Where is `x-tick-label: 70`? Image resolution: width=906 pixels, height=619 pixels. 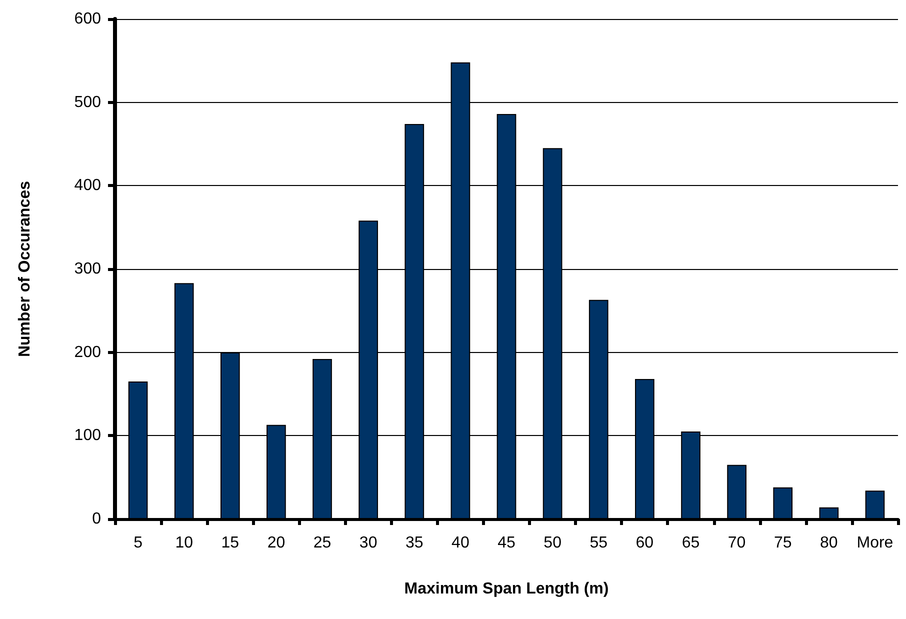
x-tick-label: 70 is located at coordinates (737, 543).